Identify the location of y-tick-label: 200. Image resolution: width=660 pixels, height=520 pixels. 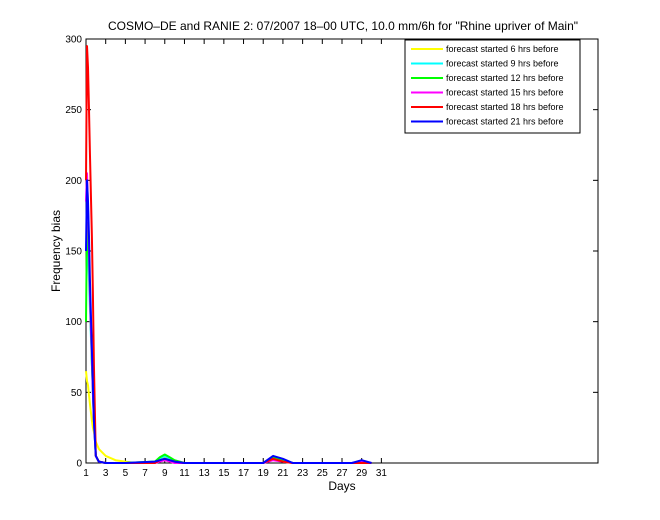
(73, 181).